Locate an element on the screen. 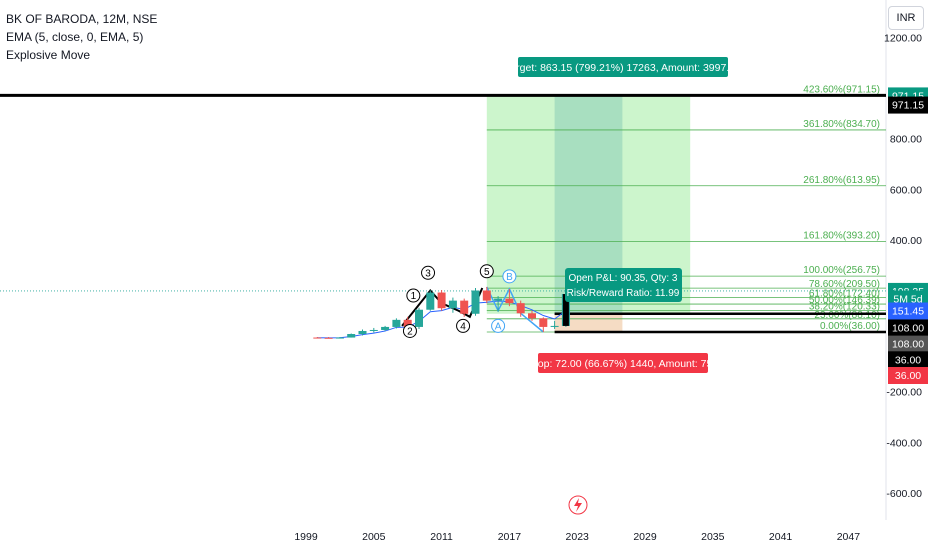  ema-indicator-label: EMA (5, close, 0, EMA, 5) is located at coordinates (75, 37).